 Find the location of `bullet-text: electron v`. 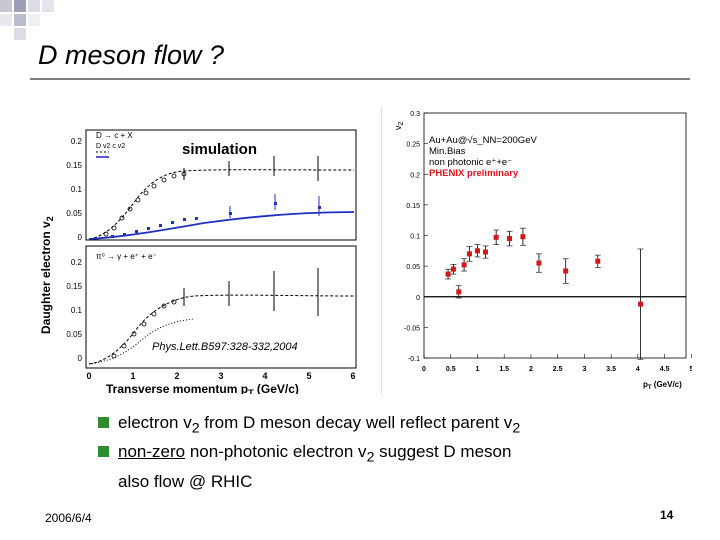

bullet-text: electron v is located at coordinates (155, 422).